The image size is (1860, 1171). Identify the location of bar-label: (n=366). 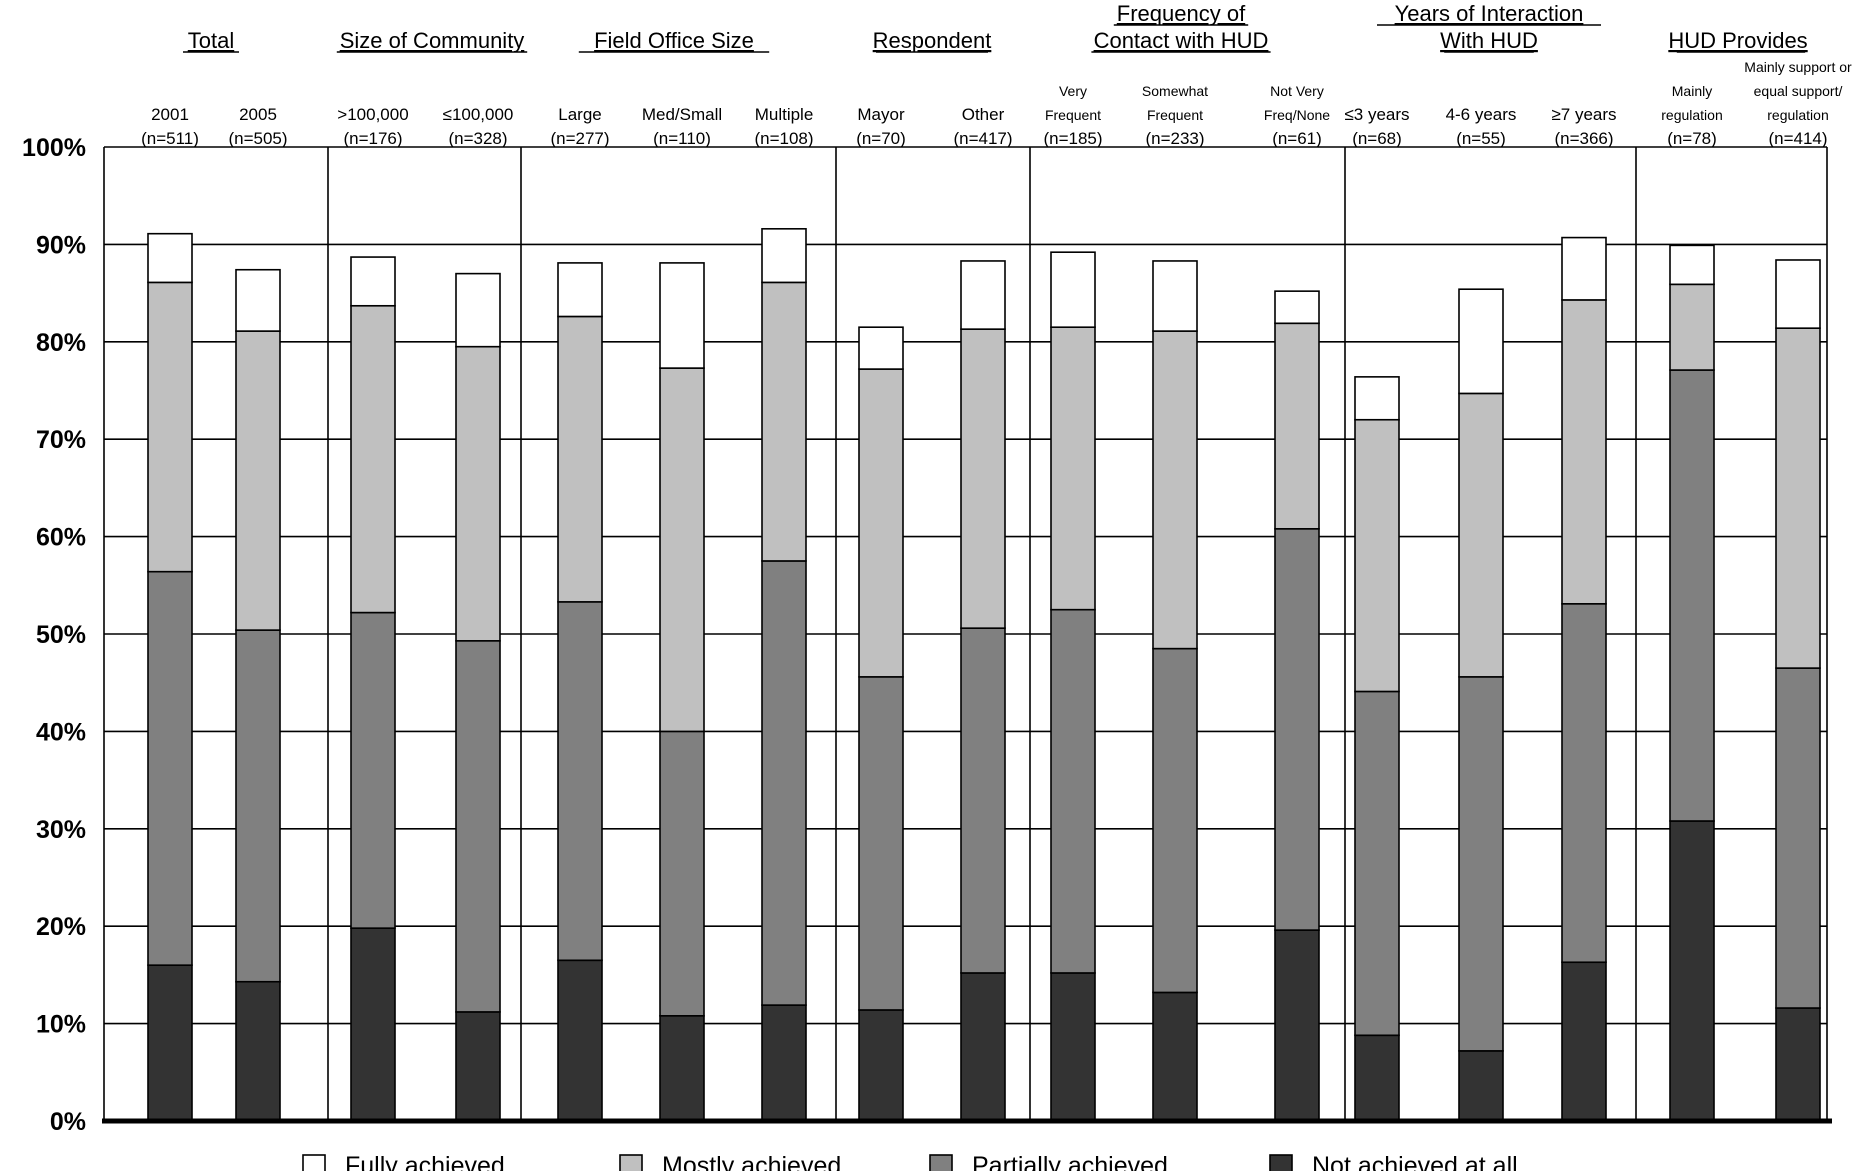
(1583, 138).